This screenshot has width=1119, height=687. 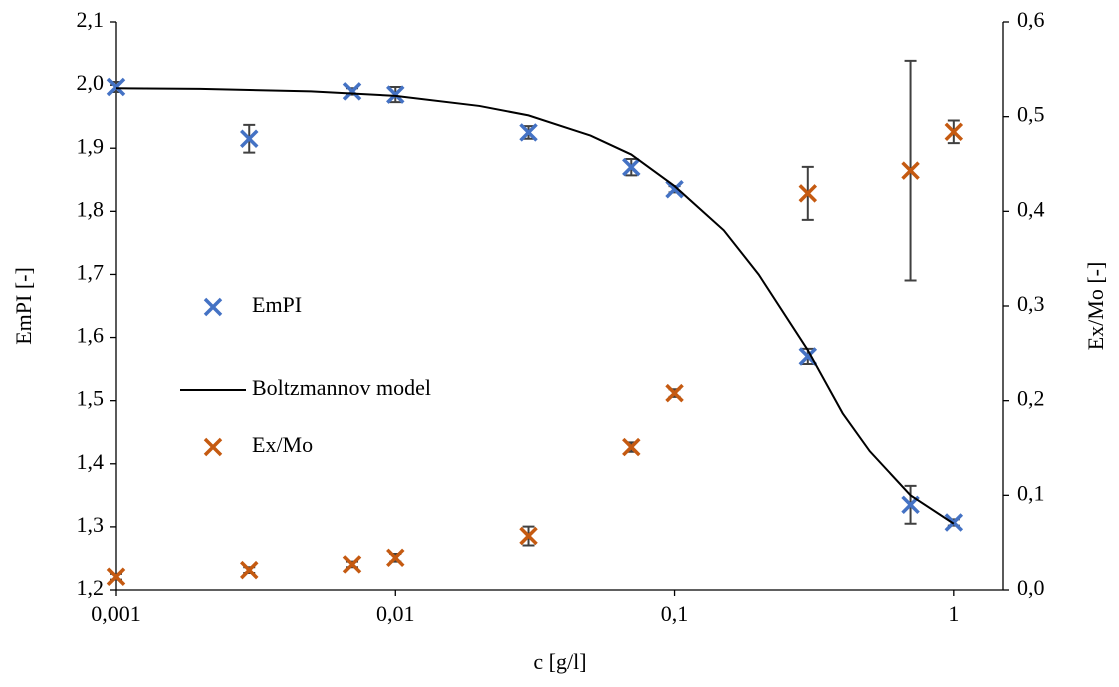 I want to click on y2-tick-label: 0,5, so click(x=1031, y=114).